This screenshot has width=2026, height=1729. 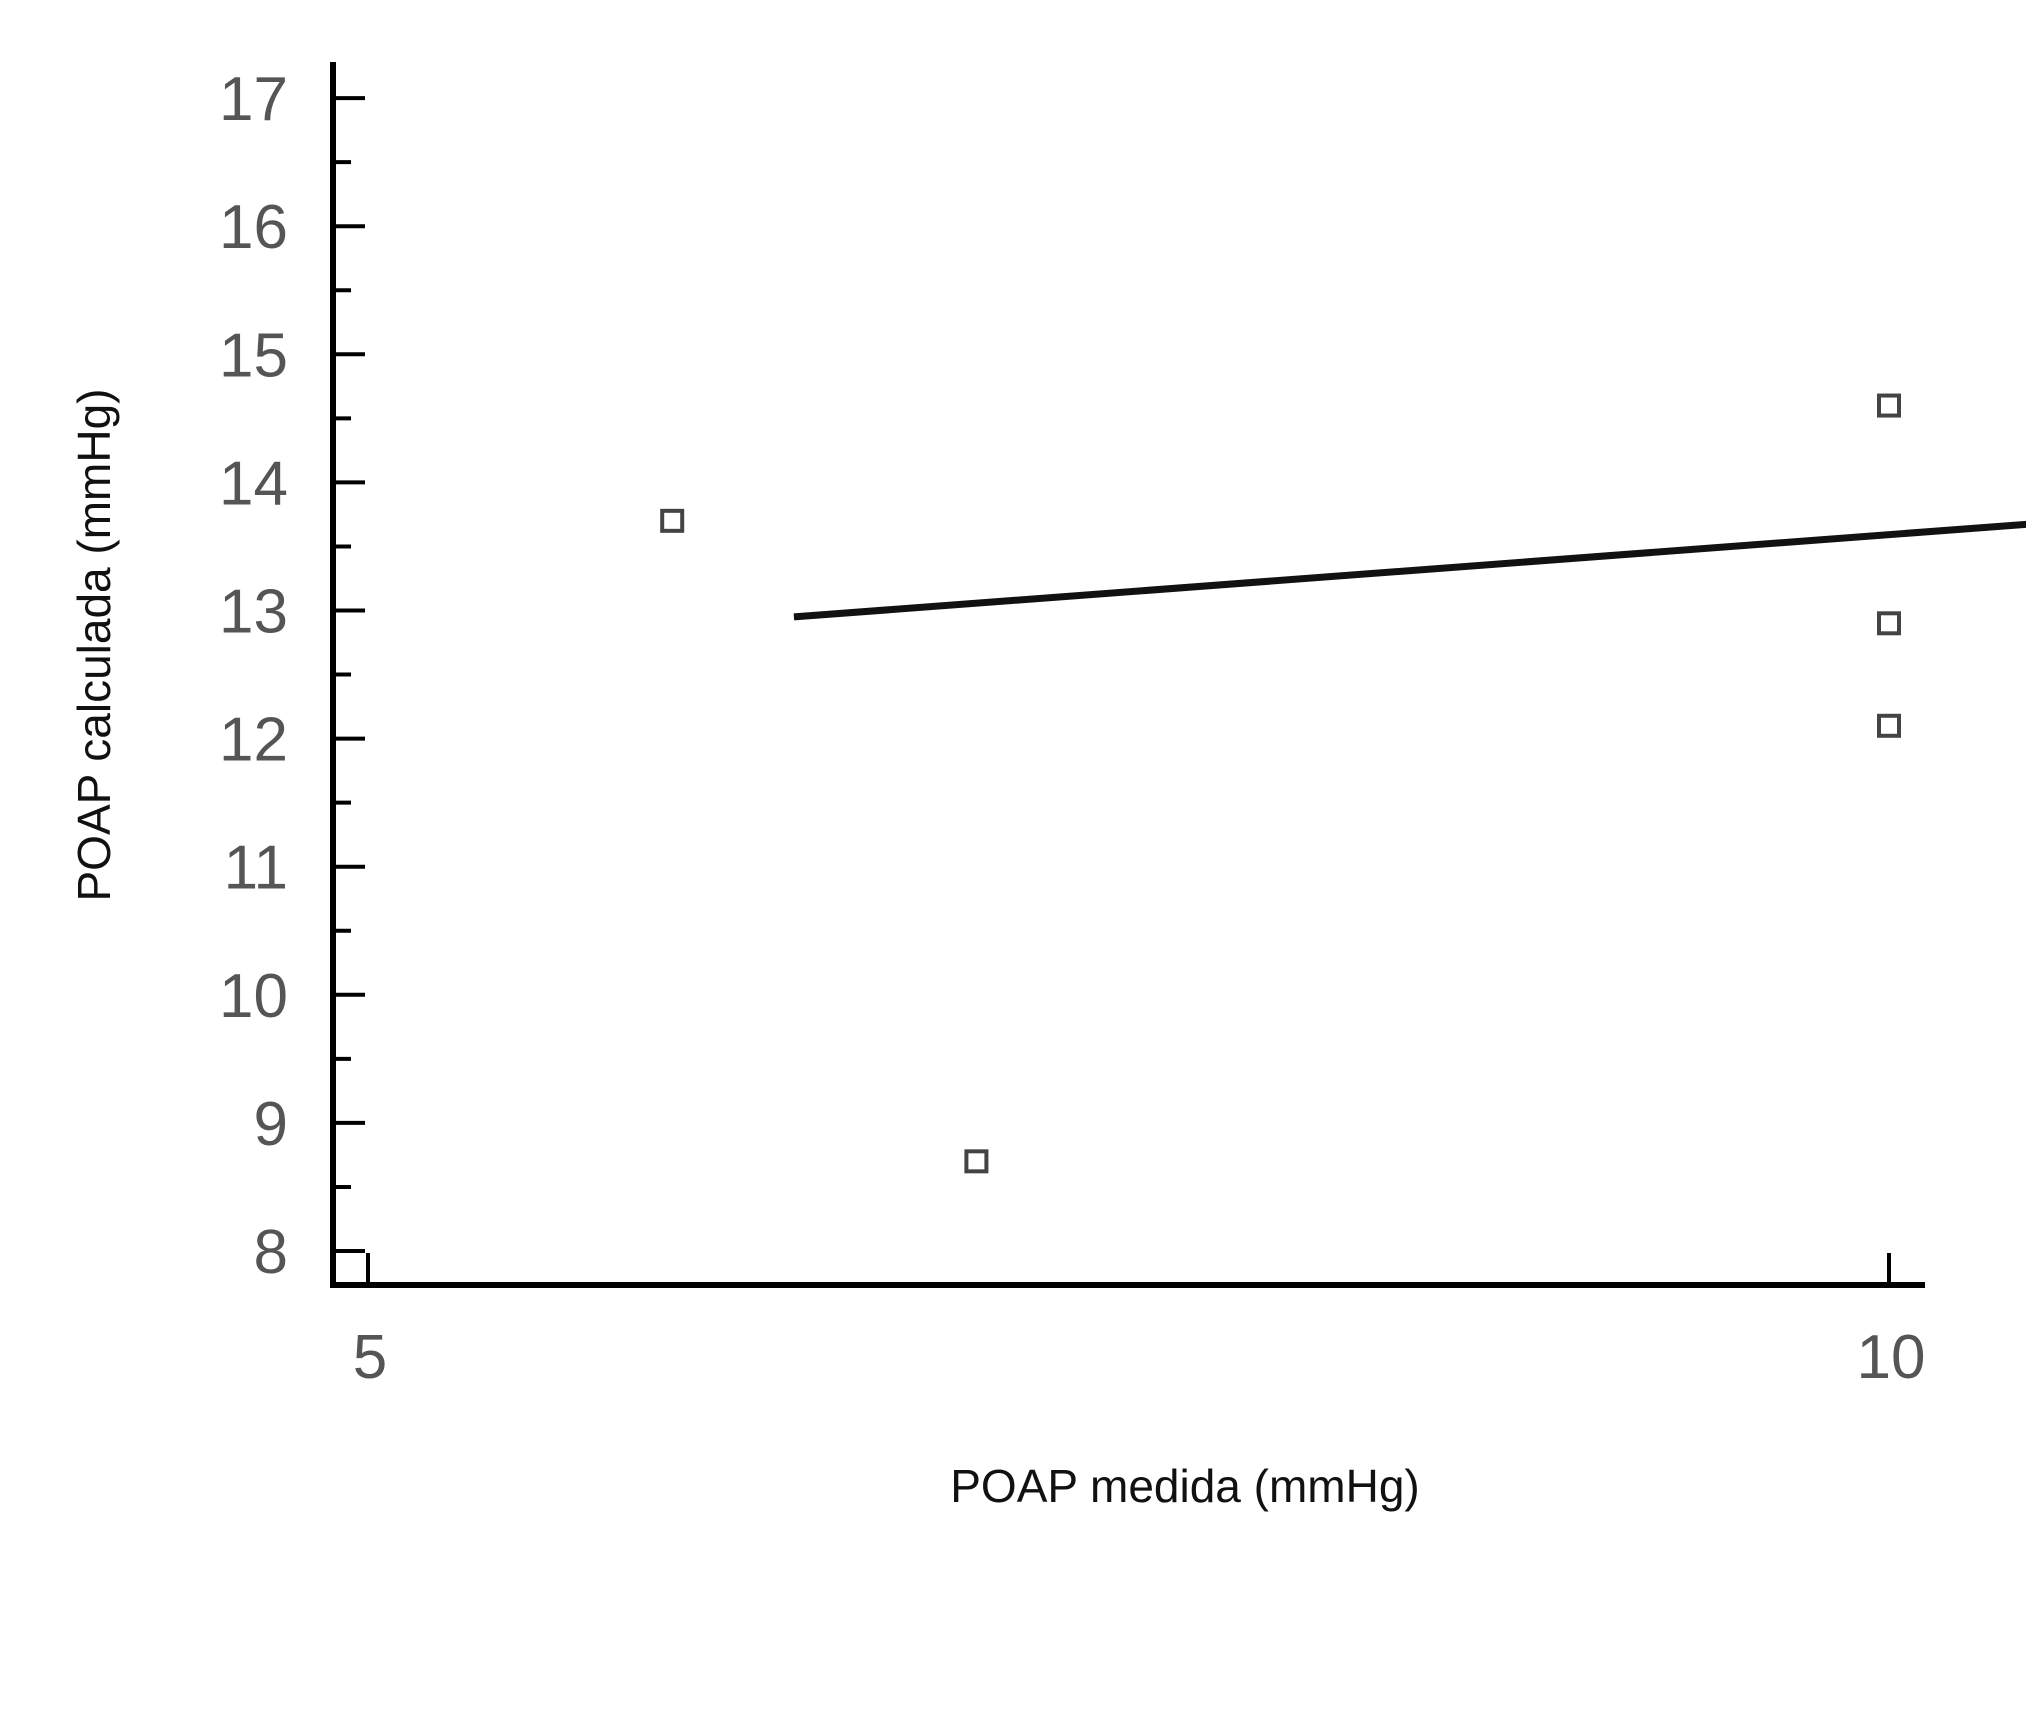 I want to click on y-tick-label: 12, so click(x=253, y=740).